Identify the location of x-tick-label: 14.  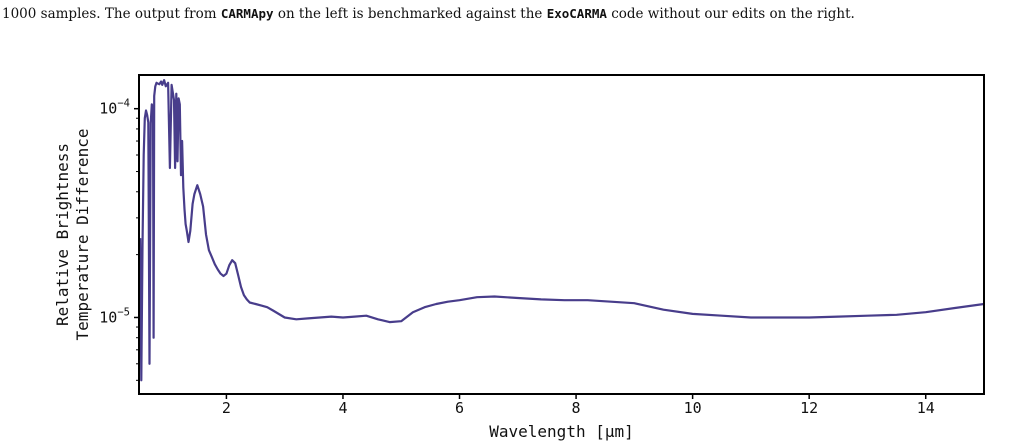
(926, 408).